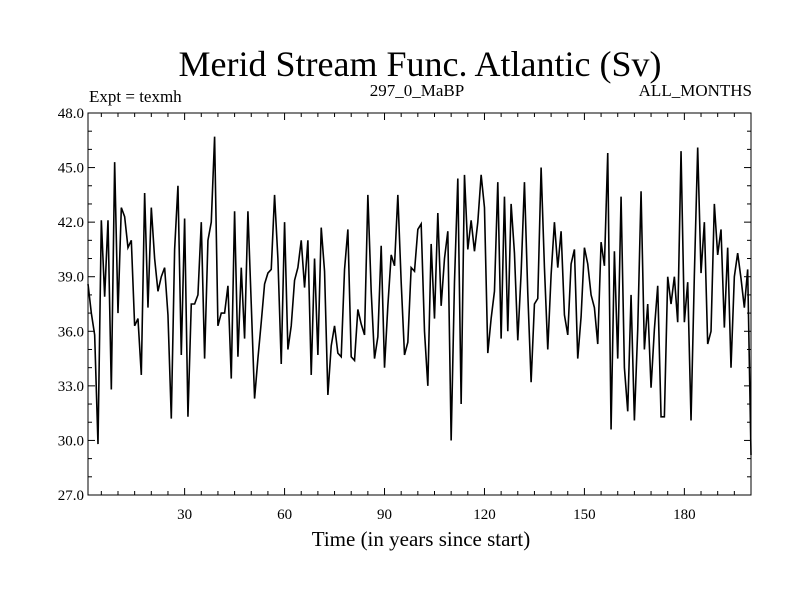 The width and height of the screenshot is (800, 600). Describe the element at coordinates (71, 278) in the screenshot. I see `y-tick-label: 39.0` at that location.